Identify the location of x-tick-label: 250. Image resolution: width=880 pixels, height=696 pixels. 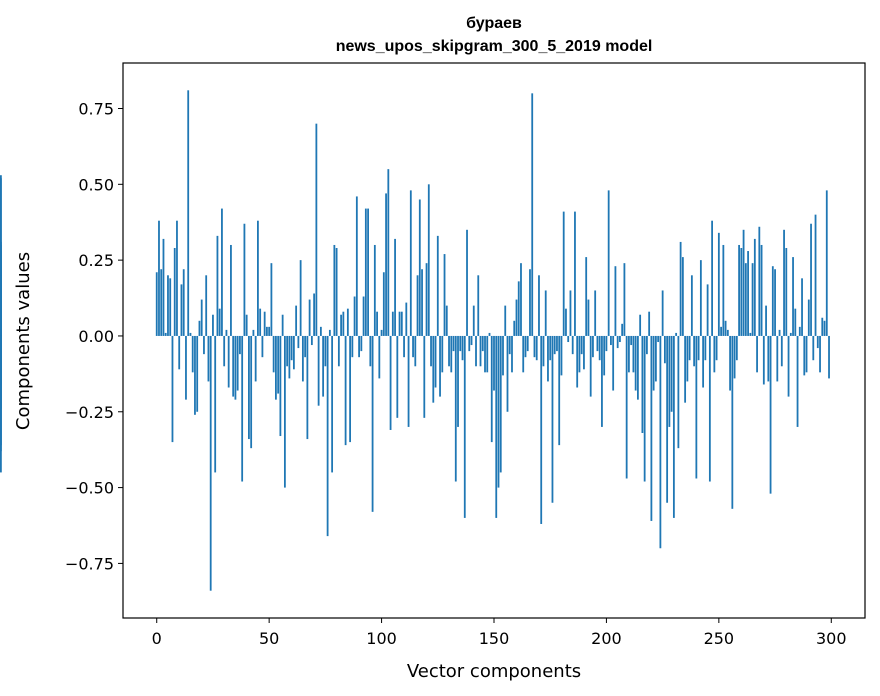
(719, 638).